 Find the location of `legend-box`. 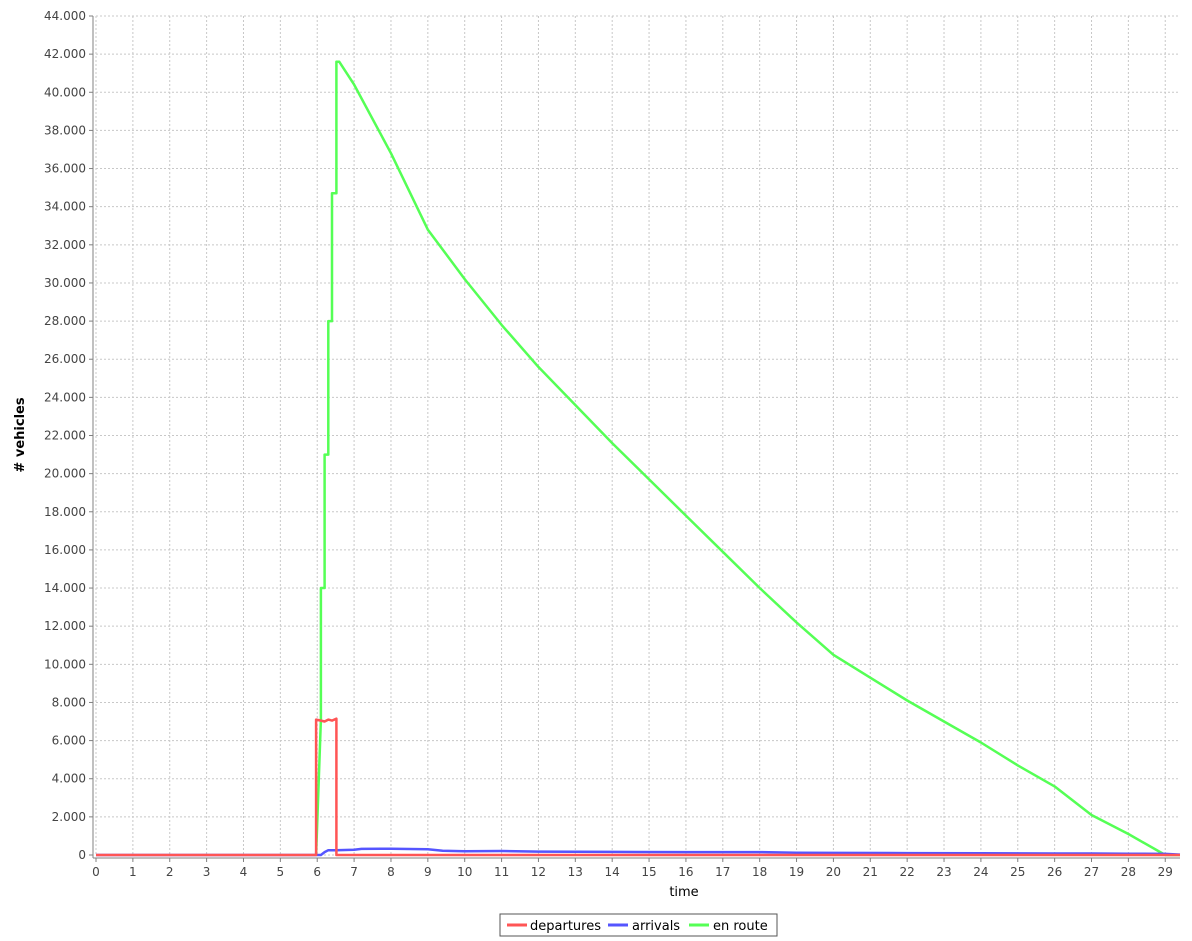

legend-box is located at coordinates (638, 925).